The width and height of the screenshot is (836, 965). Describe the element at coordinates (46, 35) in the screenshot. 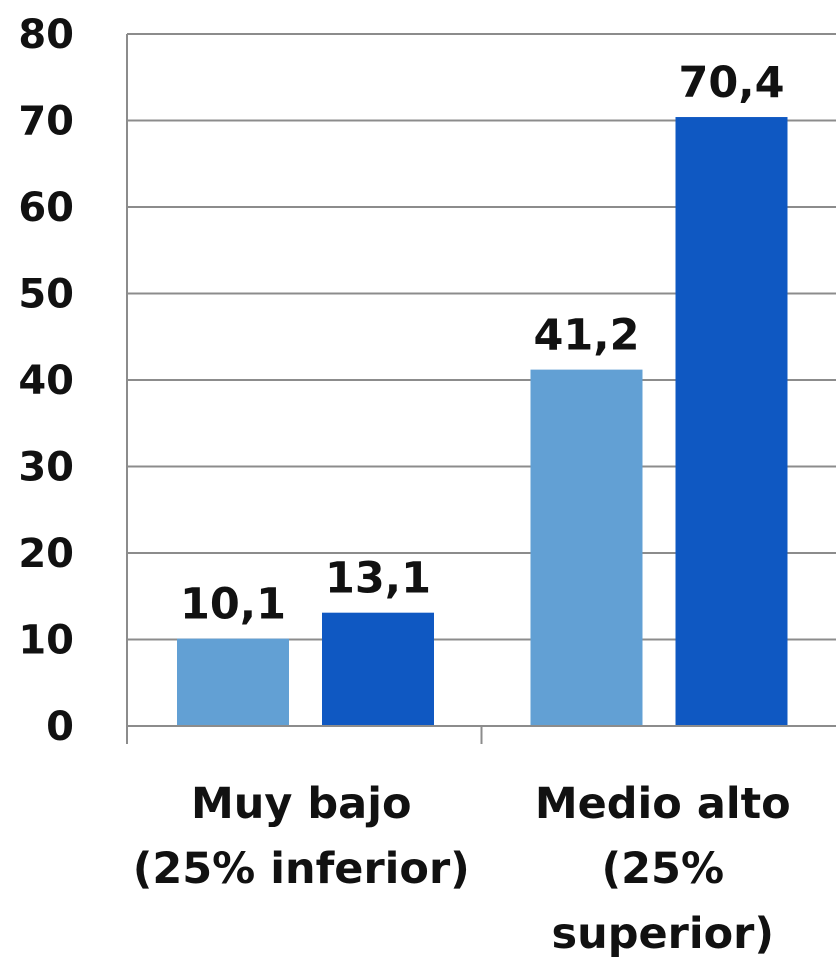

I see `y-tick-label-80: 80` at that location.